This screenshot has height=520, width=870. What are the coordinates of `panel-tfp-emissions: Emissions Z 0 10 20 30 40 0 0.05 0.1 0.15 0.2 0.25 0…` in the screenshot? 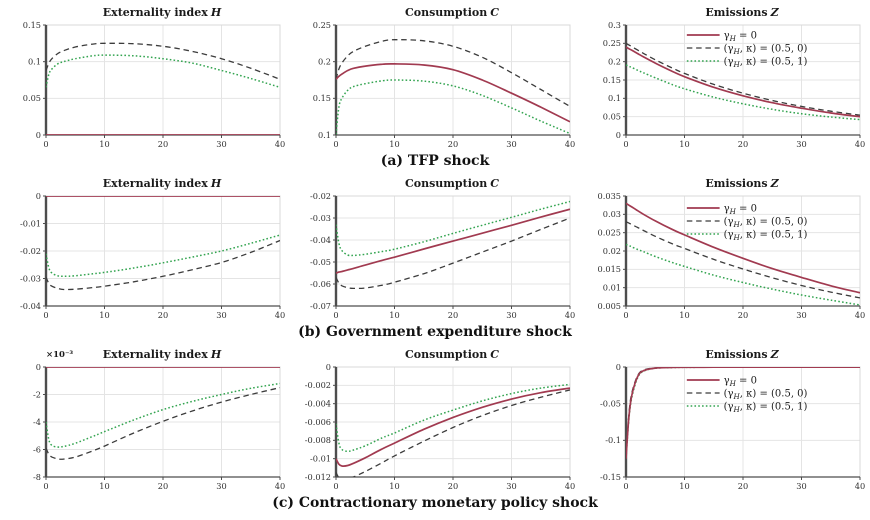 It's located at (725, 78).